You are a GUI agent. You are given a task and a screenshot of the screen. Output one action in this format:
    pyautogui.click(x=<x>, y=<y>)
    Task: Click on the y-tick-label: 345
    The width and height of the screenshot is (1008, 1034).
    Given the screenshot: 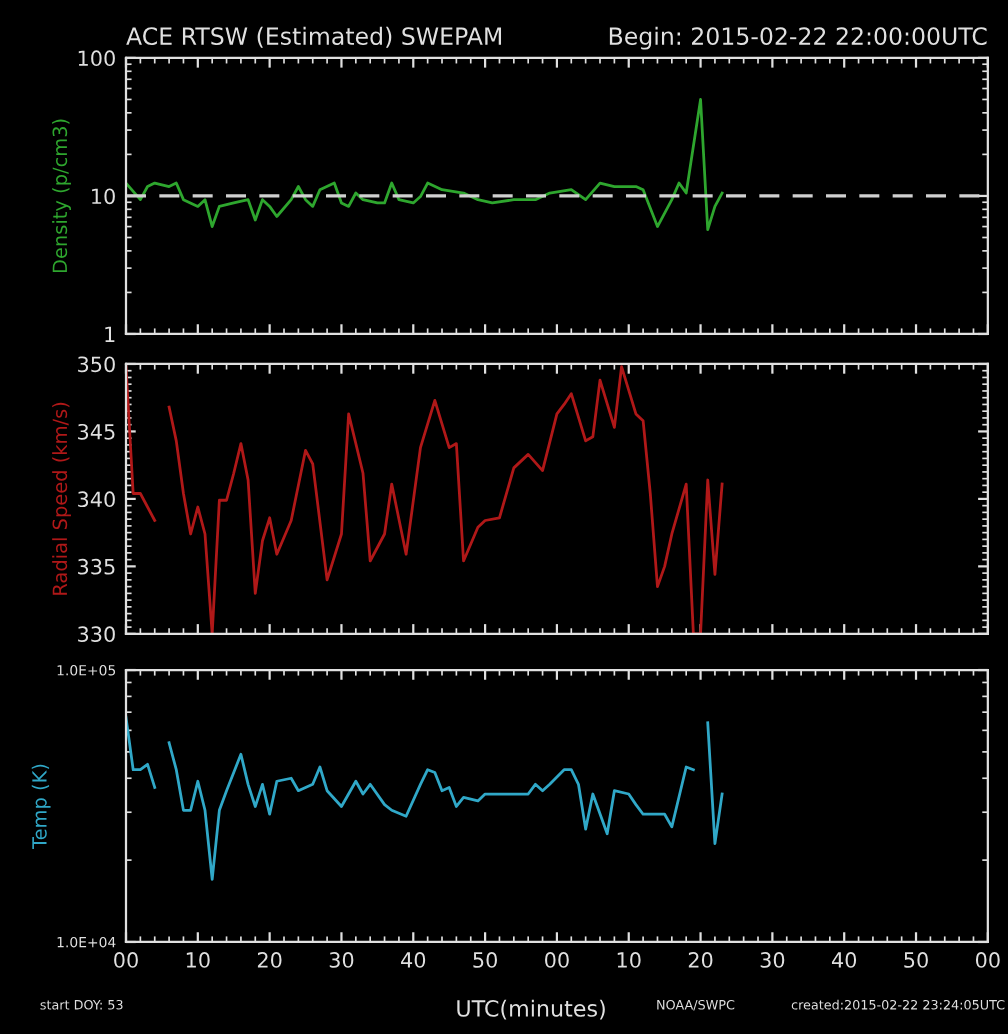 What is the action you would take?
    pyautogui.click(x=96, y=431)
    